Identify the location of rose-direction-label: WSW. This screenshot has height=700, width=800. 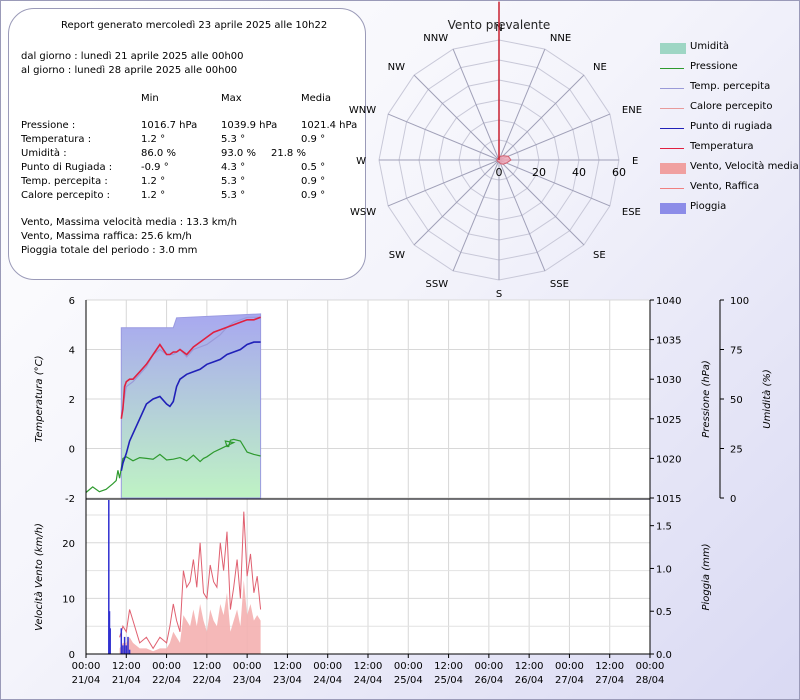
(363, 212).